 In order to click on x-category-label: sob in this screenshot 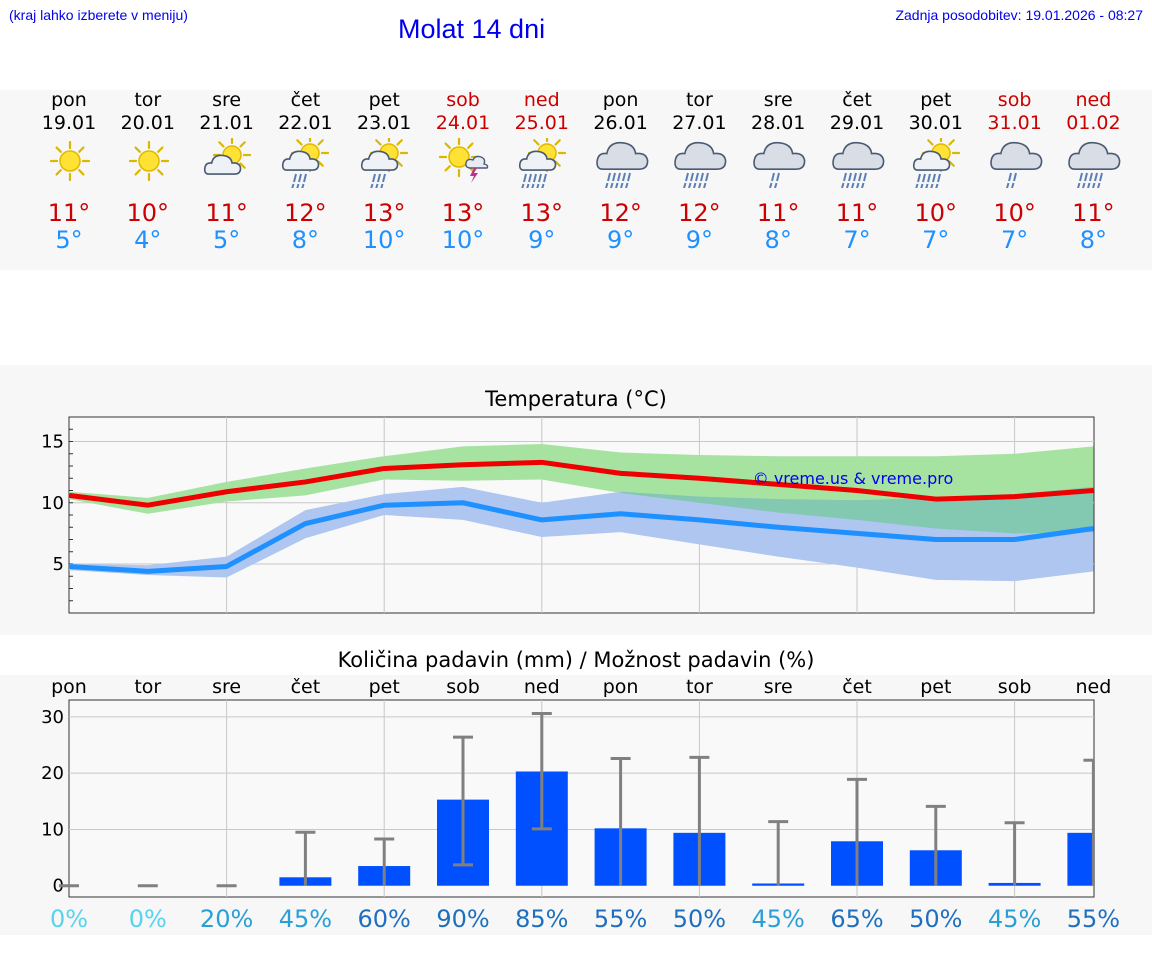, I will do `click(1015, 687)`.